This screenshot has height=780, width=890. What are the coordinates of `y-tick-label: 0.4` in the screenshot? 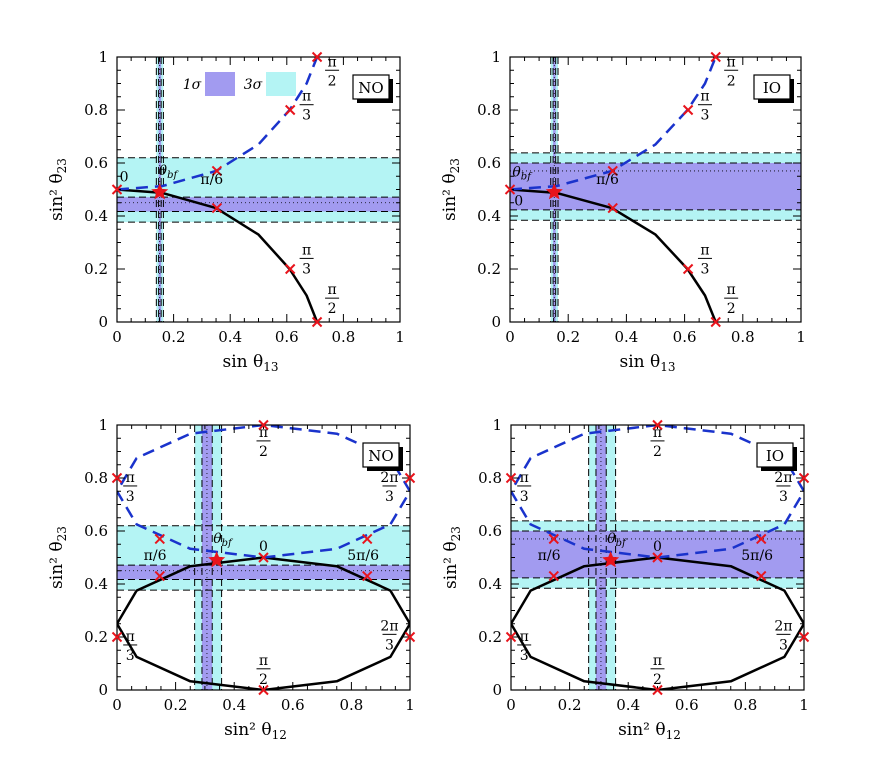 It's located at (96, 584).